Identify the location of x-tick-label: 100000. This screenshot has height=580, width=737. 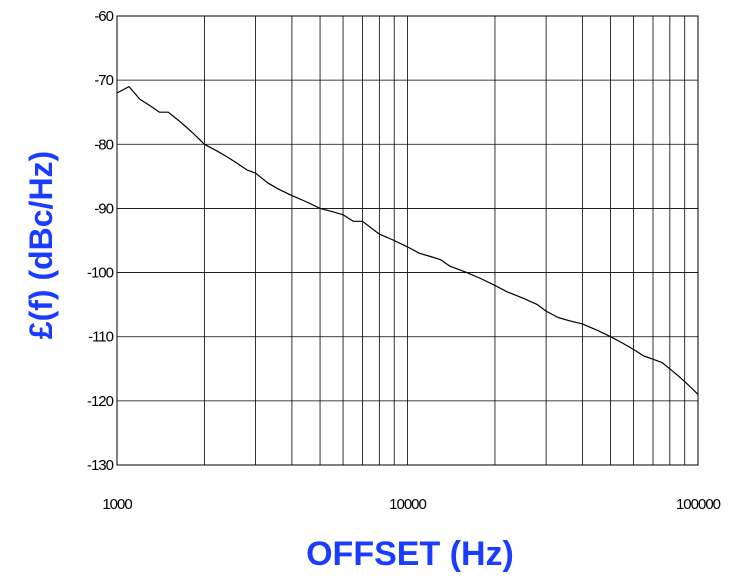
(698, 504).